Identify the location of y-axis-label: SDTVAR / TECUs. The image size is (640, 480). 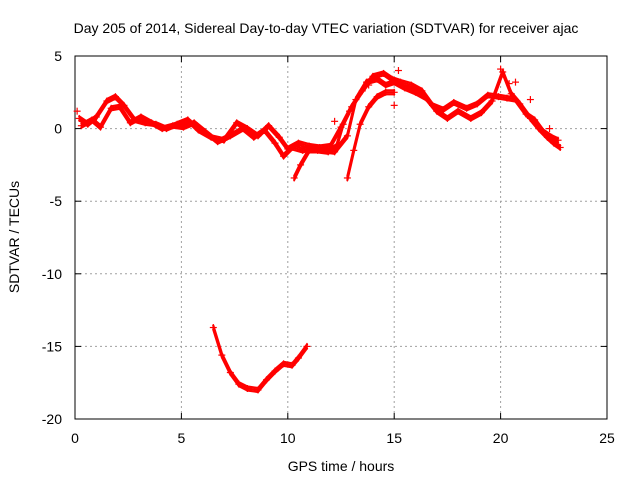
(14, 237).